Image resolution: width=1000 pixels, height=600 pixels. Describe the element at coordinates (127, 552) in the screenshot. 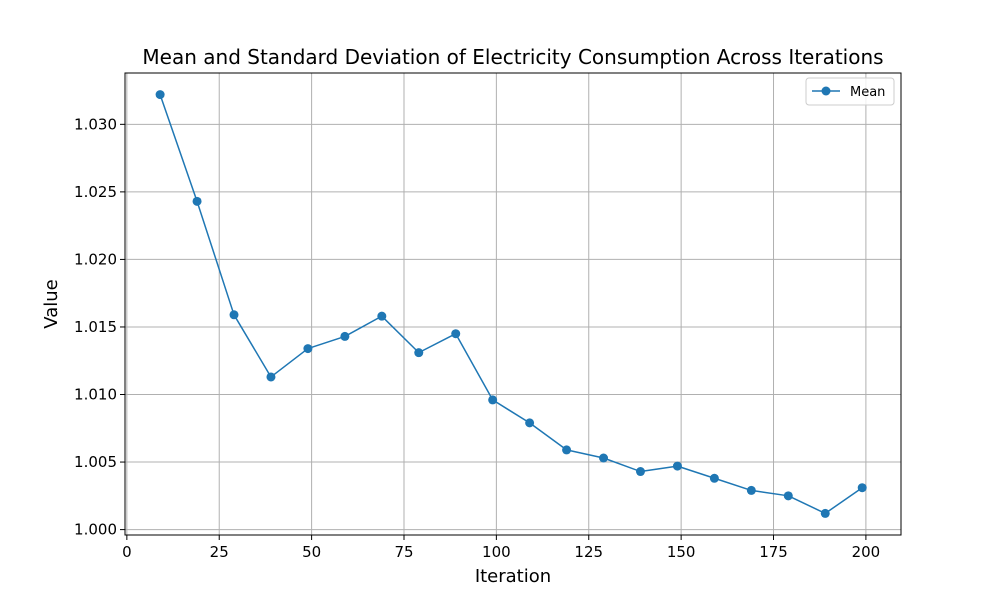

I see `x-tick-label: 0` at that location.